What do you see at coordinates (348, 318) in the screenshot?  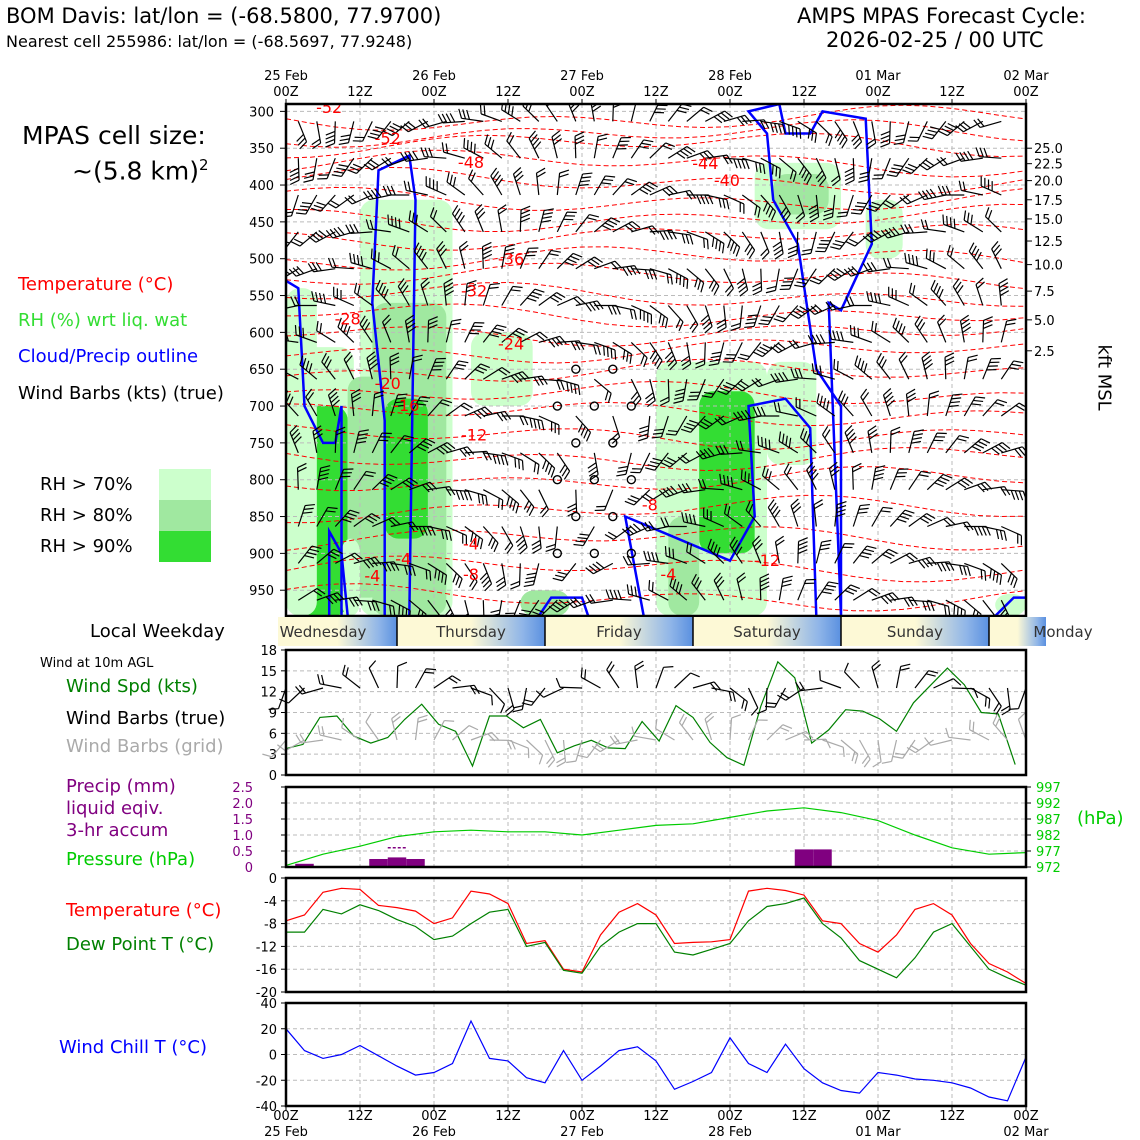 I see `temperature-label: -28` at bounding box center [348, 318].